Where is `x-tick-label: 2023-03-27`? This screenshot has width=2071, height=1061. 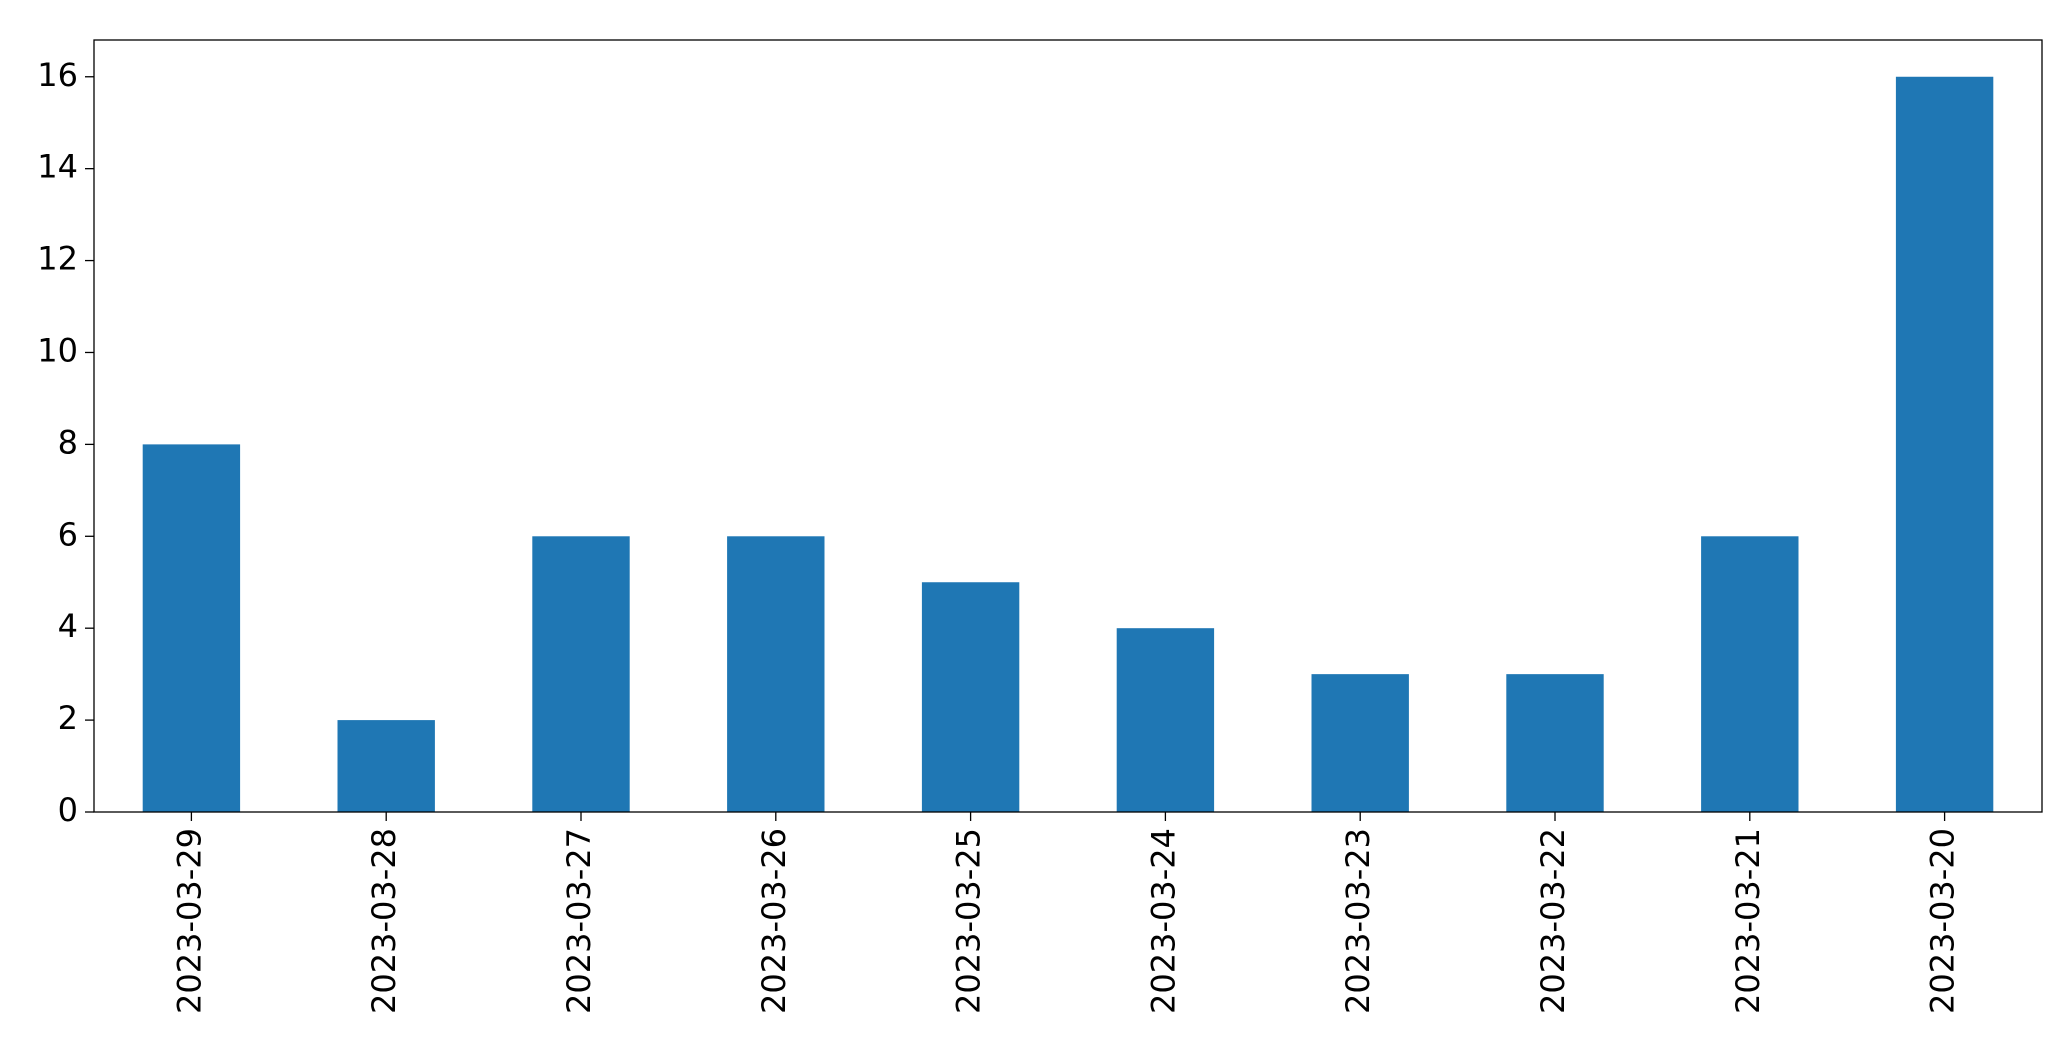
x-tick-label: 2023-03-27 is located at coordinates (579, 921).